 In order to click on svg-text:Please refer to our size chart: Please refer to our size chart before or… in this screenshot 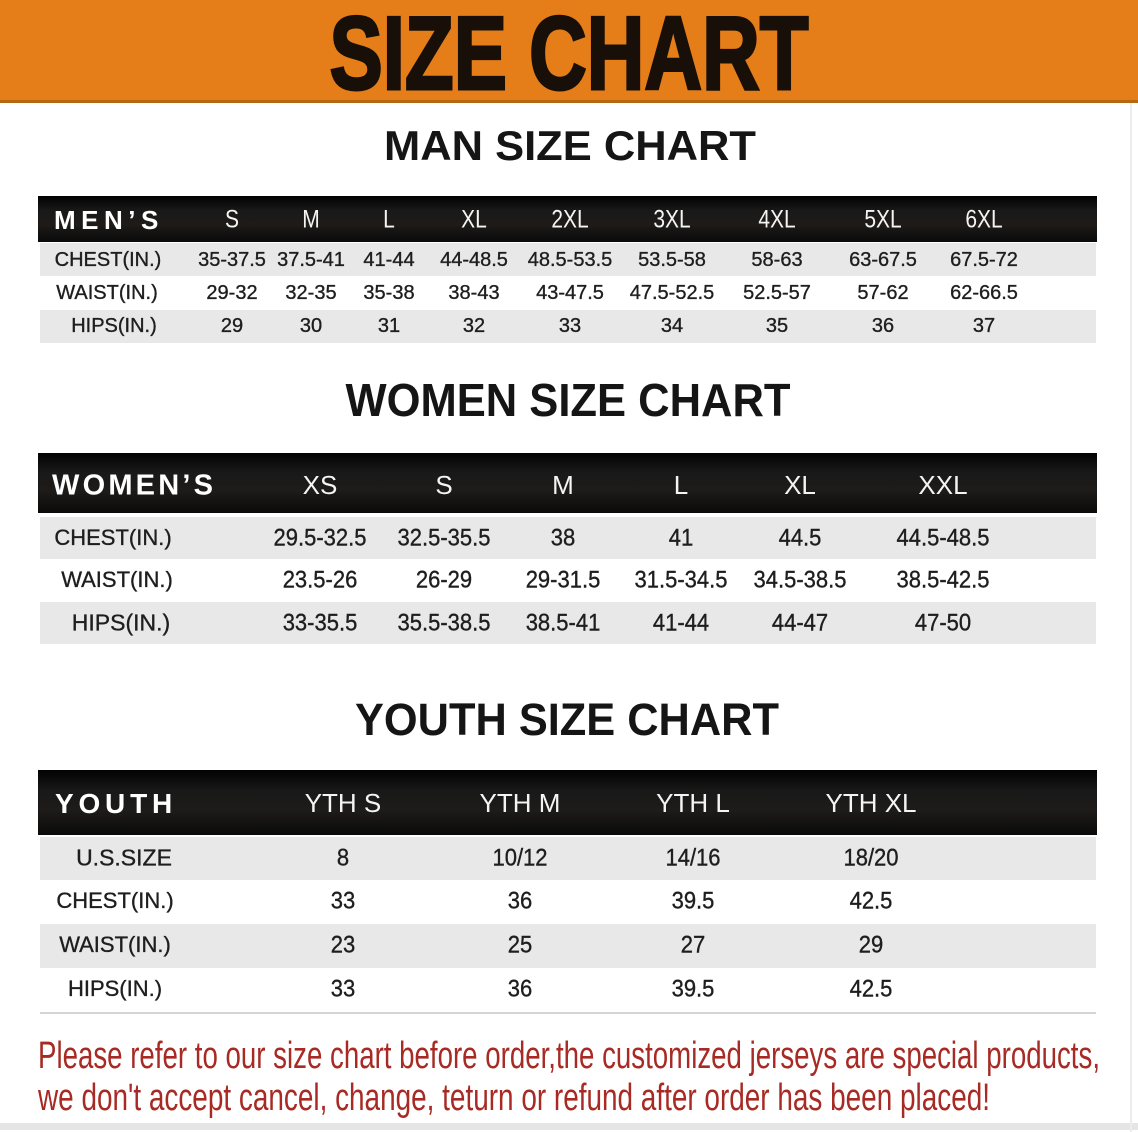, I will do `click(569, 1056)`.